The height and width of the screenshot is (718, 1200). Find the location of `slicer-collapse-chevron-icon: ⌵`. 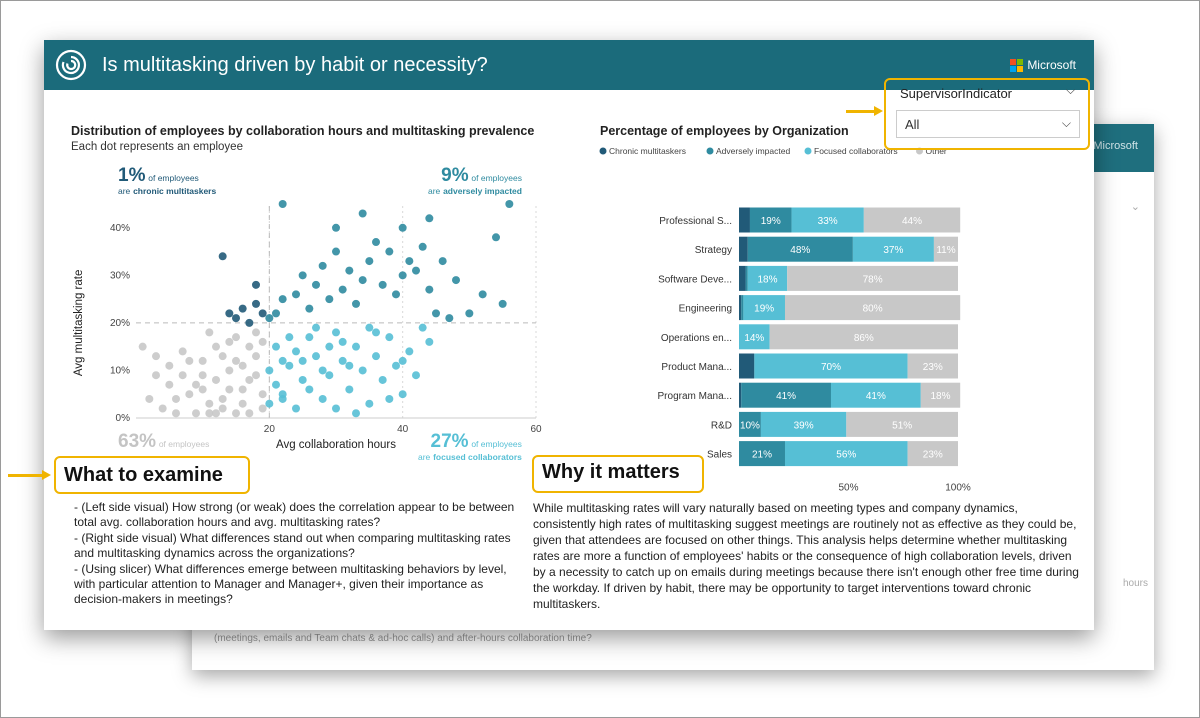

slicer-collapse-chevron-icon: ⌵ is located at coordinates (1071, 90).